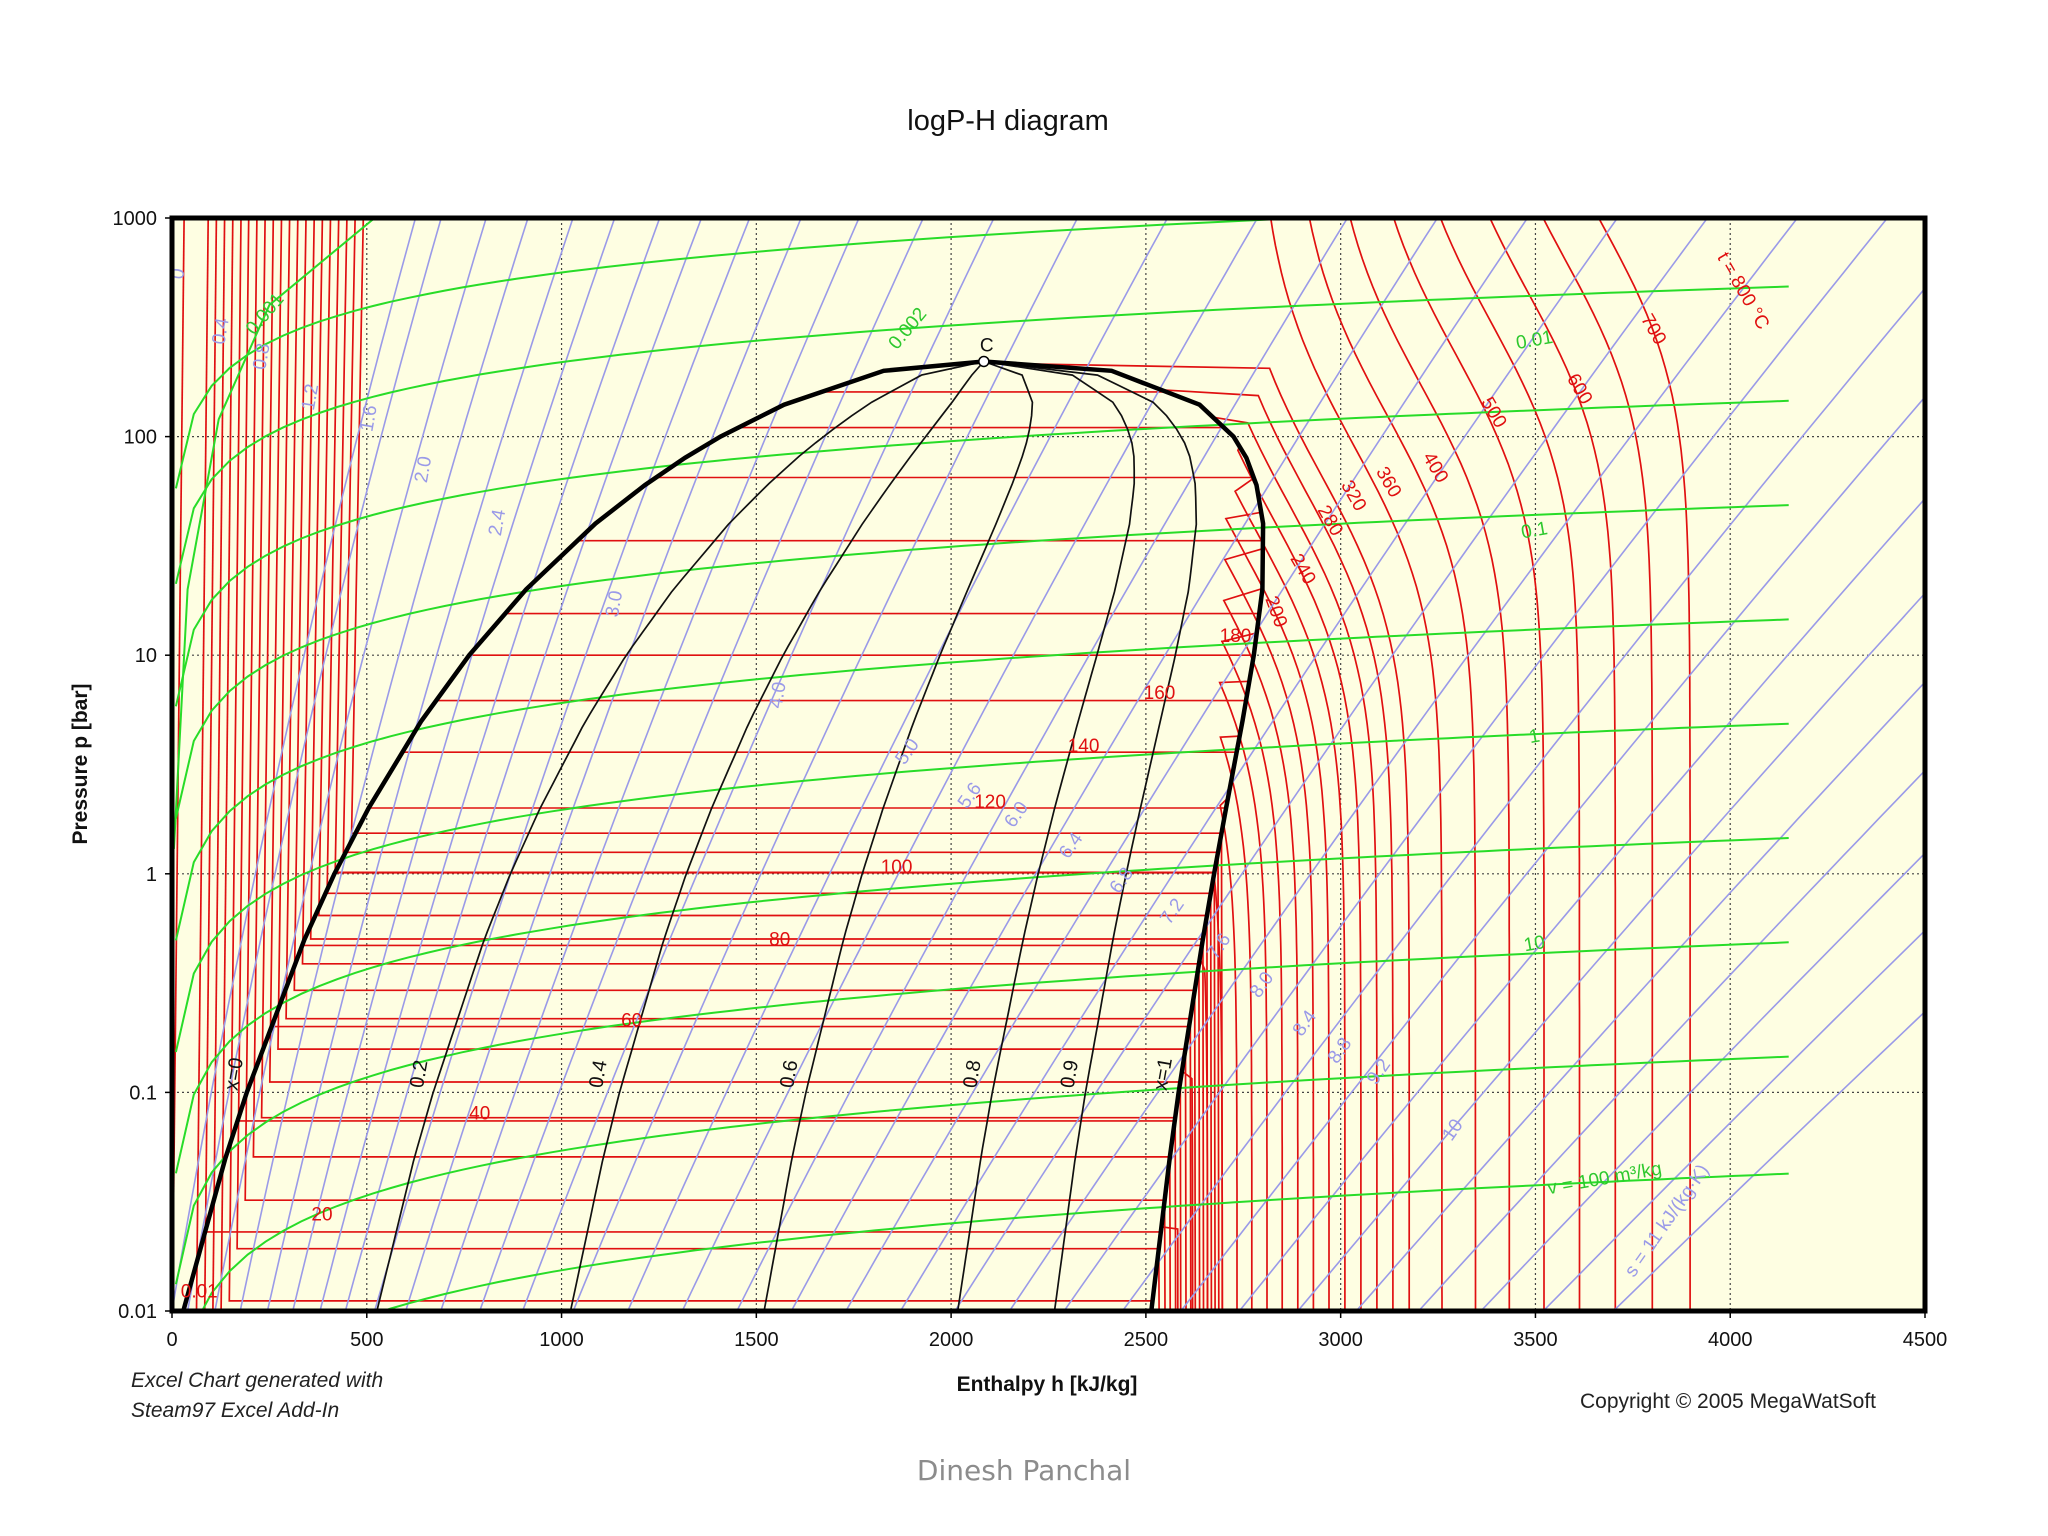 Image resolution: width=2048 pixels, height=1536 pixels. Describe the element at coordinates (778, 695) in the screenshot. I see `isentrope-label: 4.0` at that location.